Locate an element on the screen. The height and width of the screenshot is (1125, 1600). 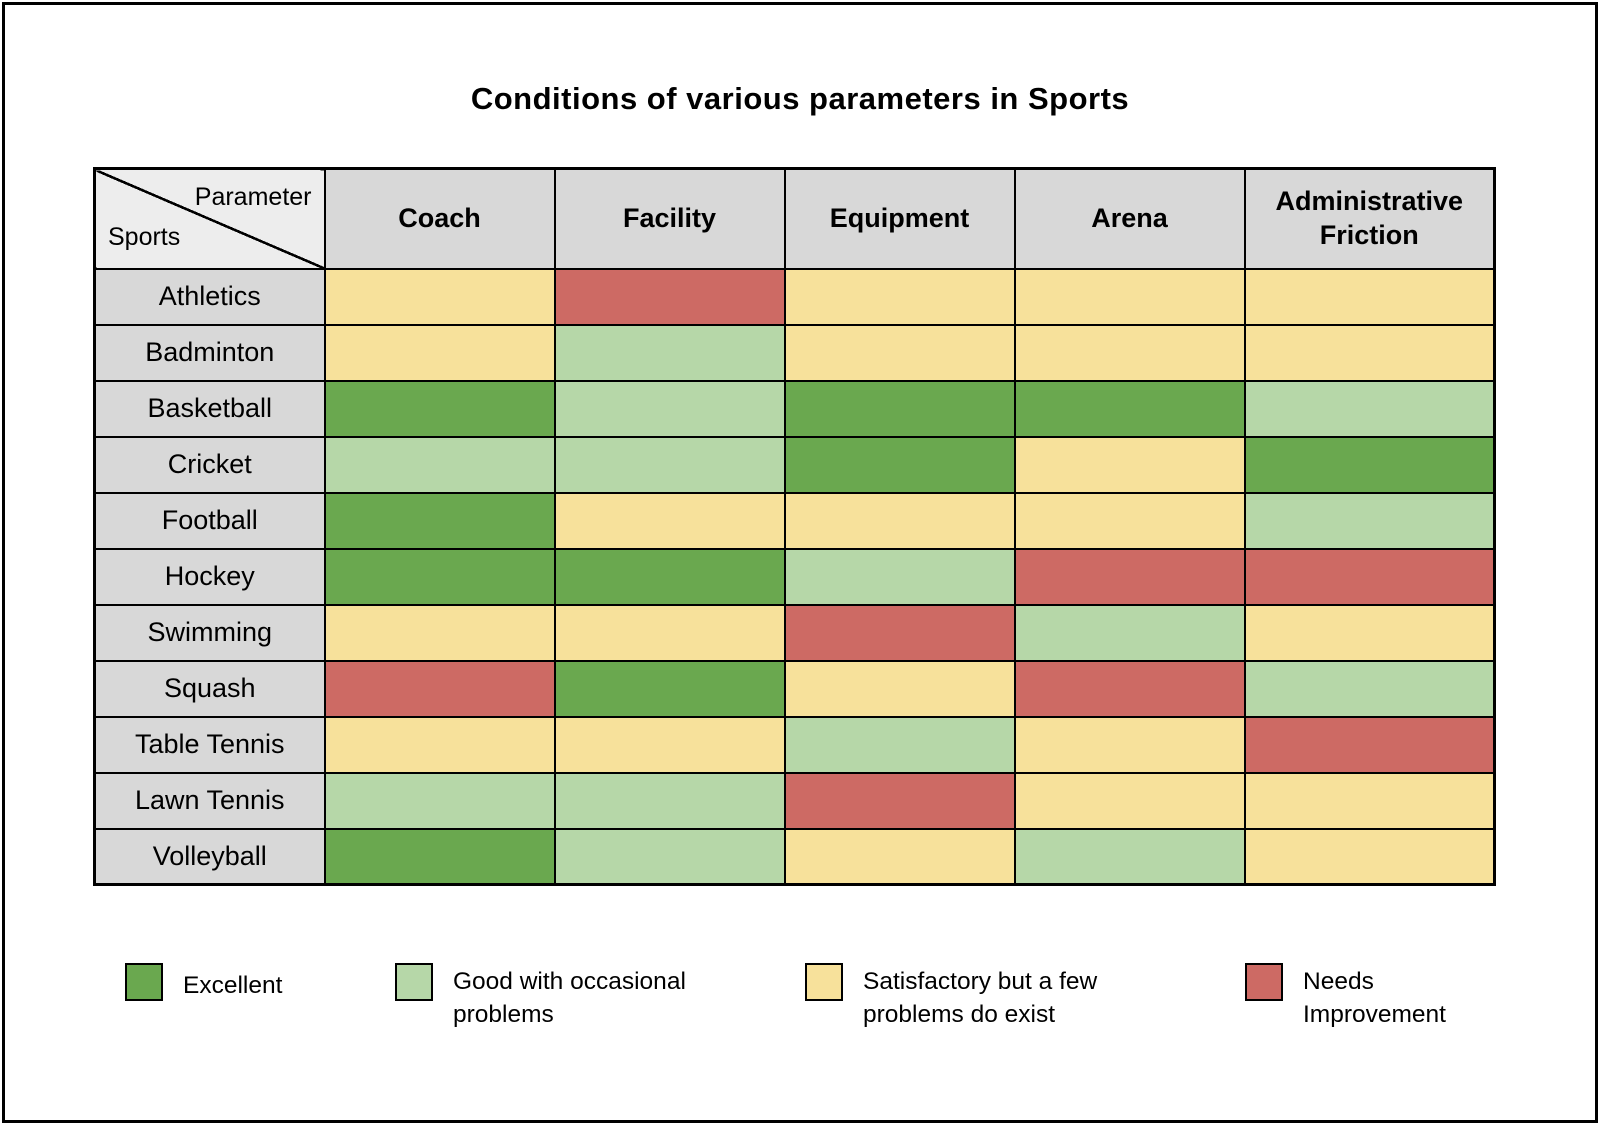
legend-item-satisfactory: Satisfactory but a few problems do exist is located at coordinates (1025, 997).